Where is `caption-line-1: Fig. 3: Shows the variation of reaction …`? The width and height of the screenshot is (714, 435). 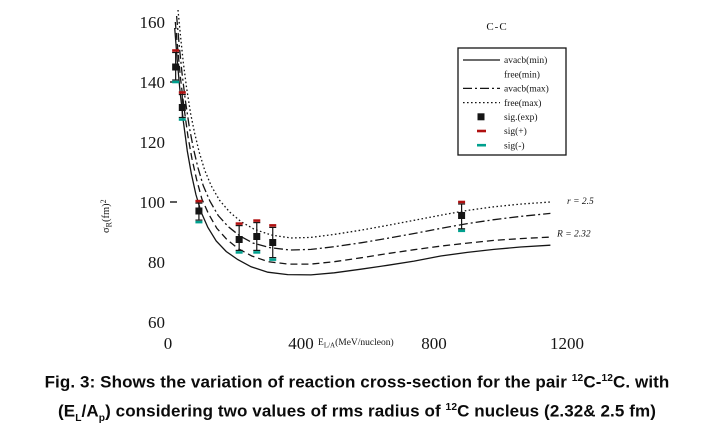 caption-line-1: Fig. 3: Shows the variation of reaction … is located at coordinates (357, 382).